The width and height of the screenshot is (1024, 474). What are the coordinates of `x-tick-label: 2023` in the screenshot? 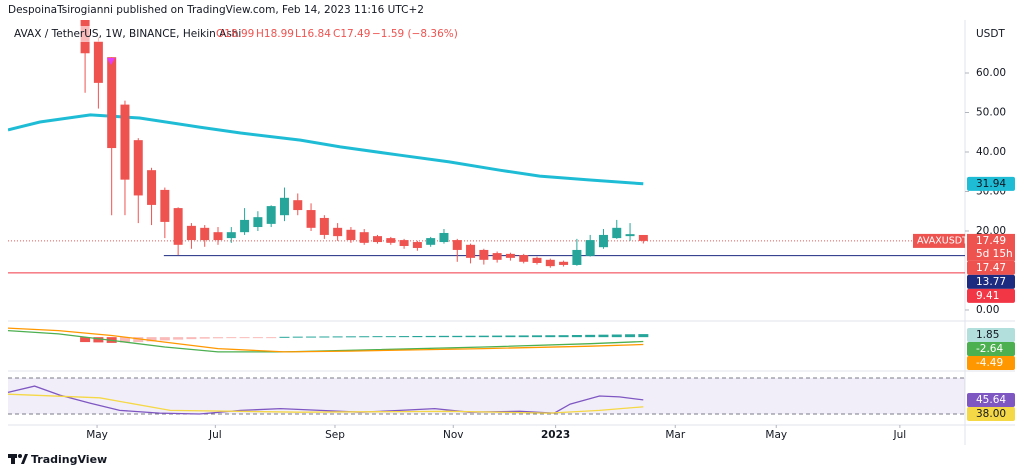 It's located at (555, 435).